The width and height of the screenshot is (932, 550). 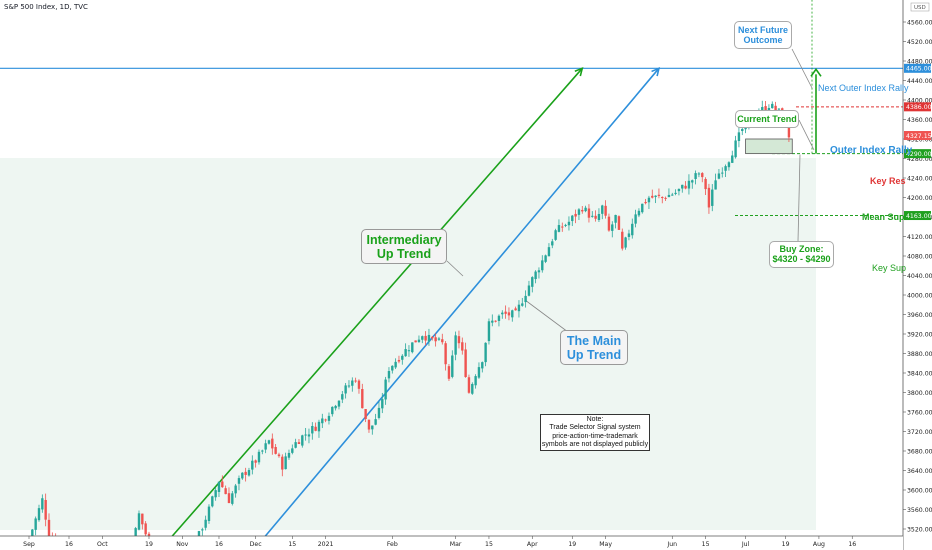 I want to click on buy-zone-line2: $4320 - $4290, so click(x=801, y=259).